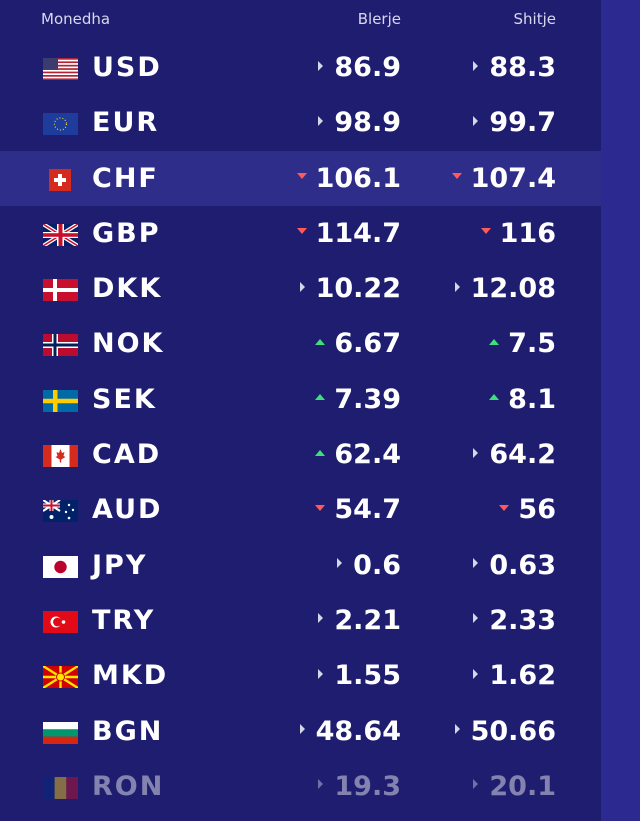 The height and width of the screenshot is (821, 640). What do you see at coordinates (128, 786) in the screenshot?
I see `currency-code: RON` at bounding box center [128, 786].